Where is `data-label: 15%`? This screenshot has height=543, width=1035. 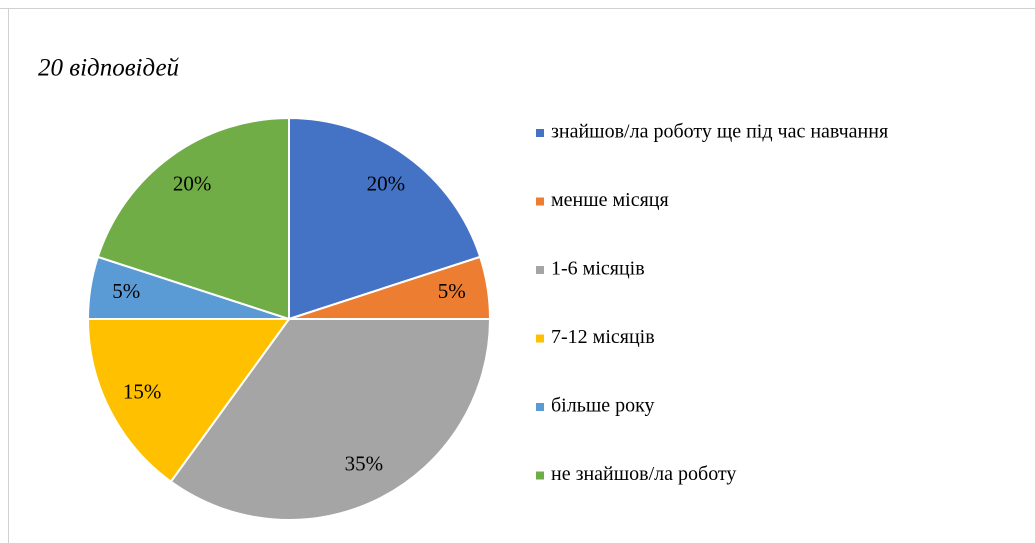
data-label: 15% is located at coordinates (142, 392).